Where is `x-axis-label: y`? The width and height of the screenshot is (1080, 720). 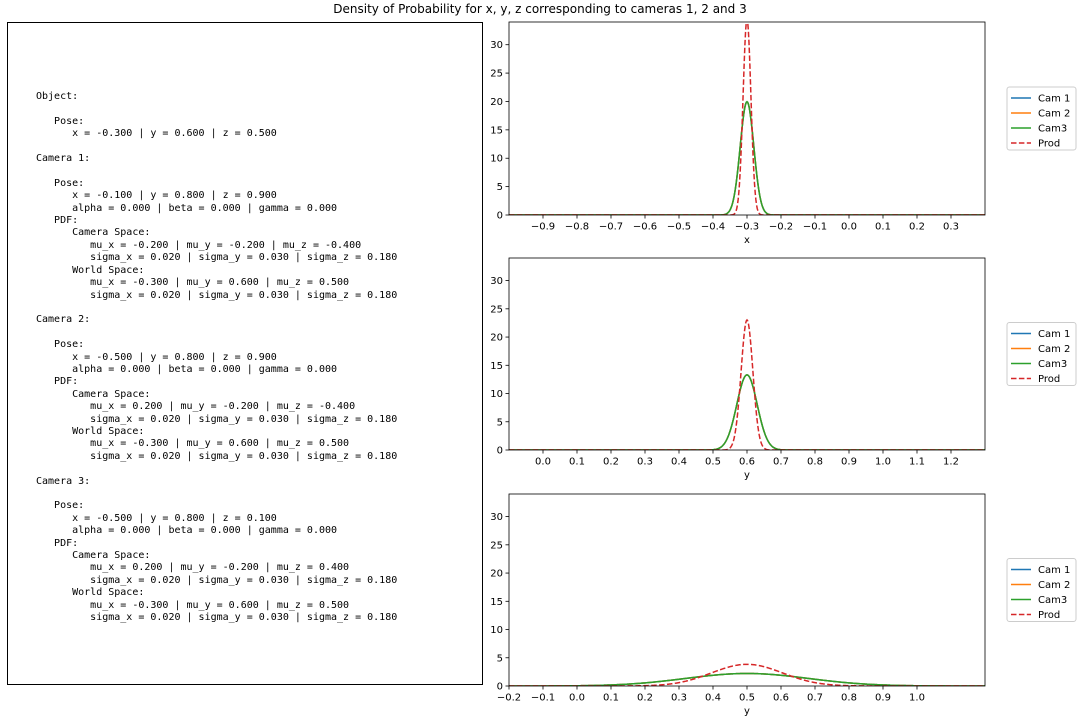 x-axis-label: y is located at coordinates (747, 475).